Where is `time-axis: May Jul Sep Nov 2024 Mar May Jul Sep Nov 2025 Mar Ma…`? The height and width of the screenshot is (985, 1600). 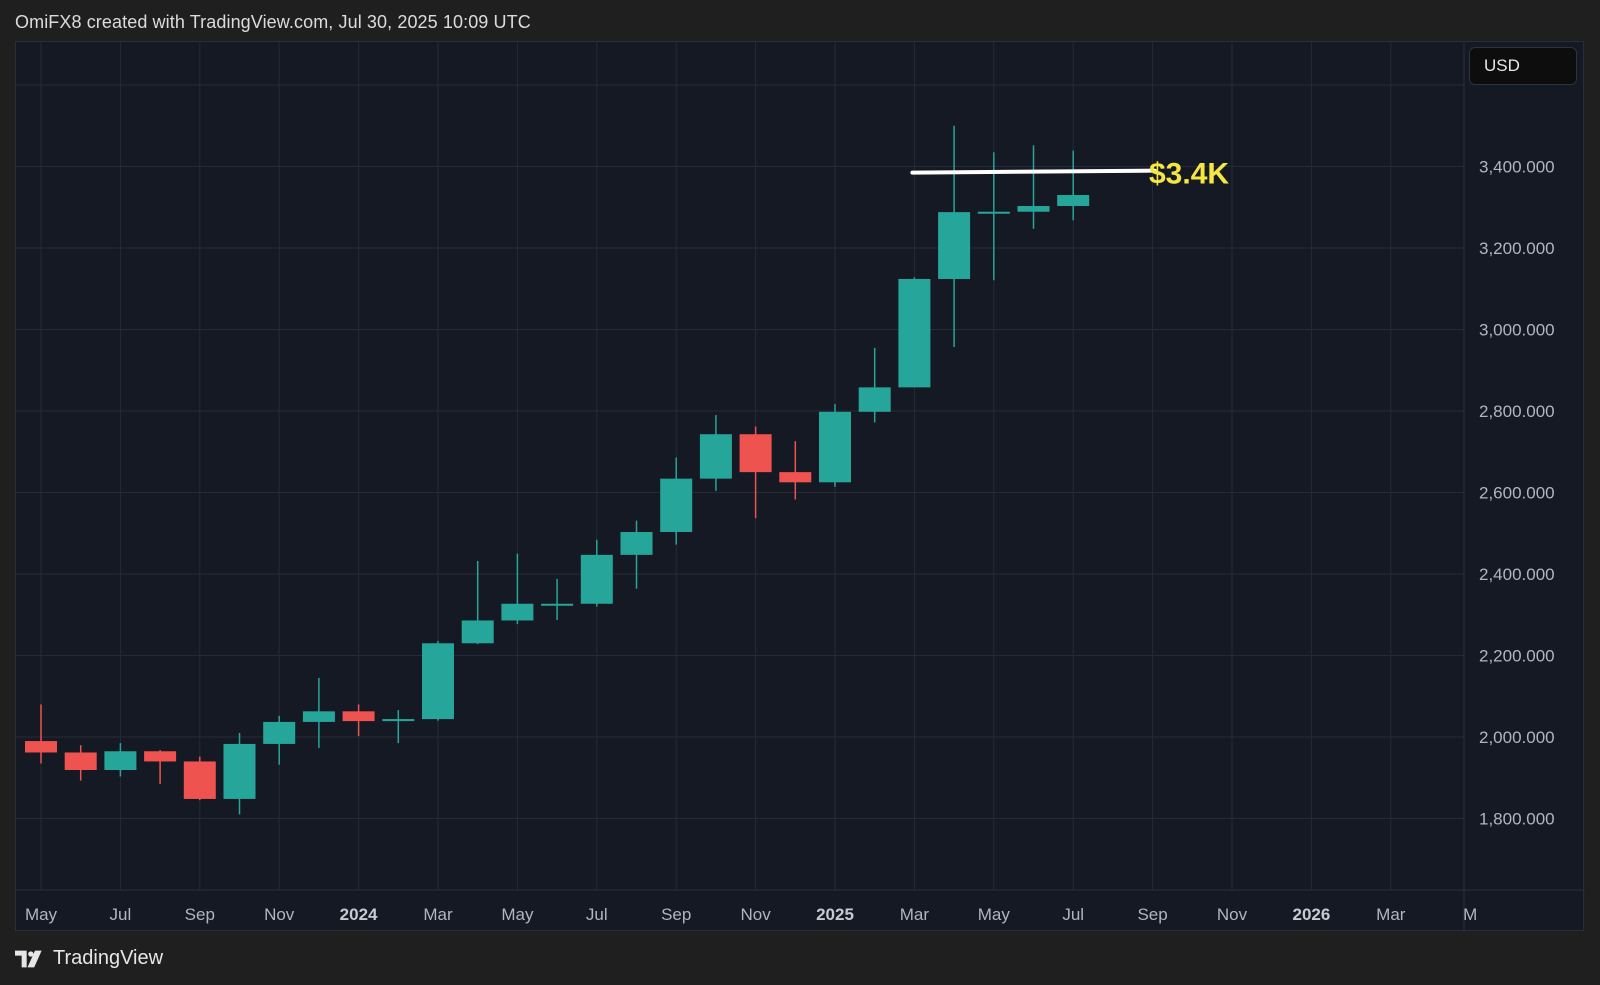 time-axis: May Jul Sep Nov 2024 Mar May Jul Sep Nov 2025 Mar Ma… is located at coordinates (751, 914).